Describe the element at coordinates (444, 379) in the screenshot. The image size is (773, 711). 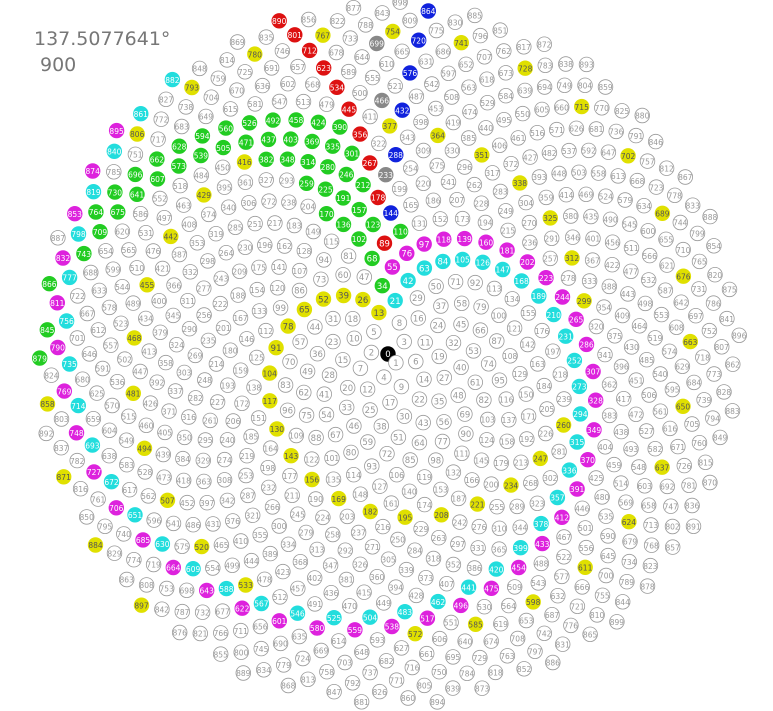
I see `spiral-node-label: 27` at that location.